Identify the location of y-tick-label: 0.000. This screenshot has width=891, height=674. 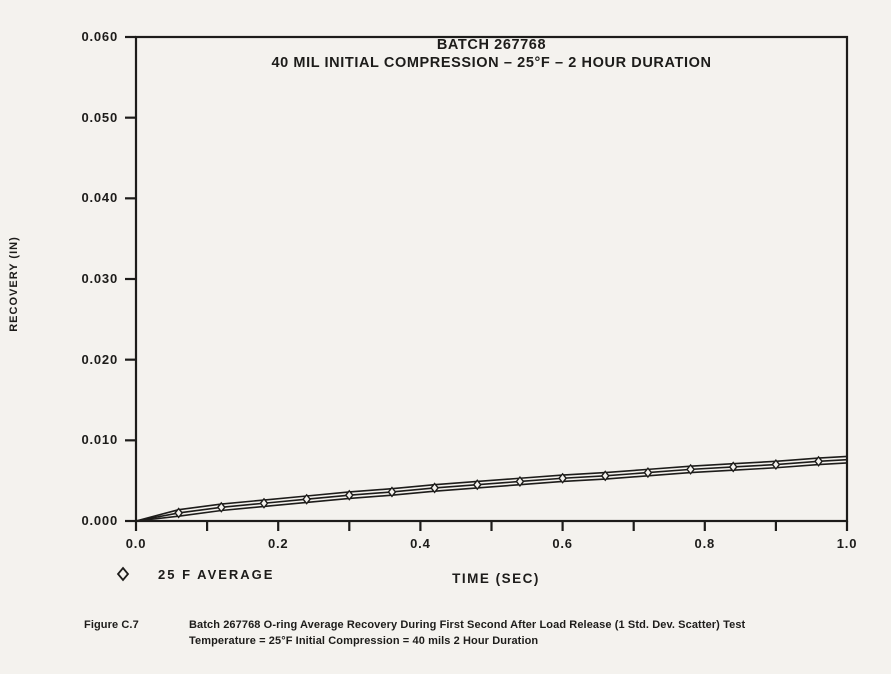
(99, 520).